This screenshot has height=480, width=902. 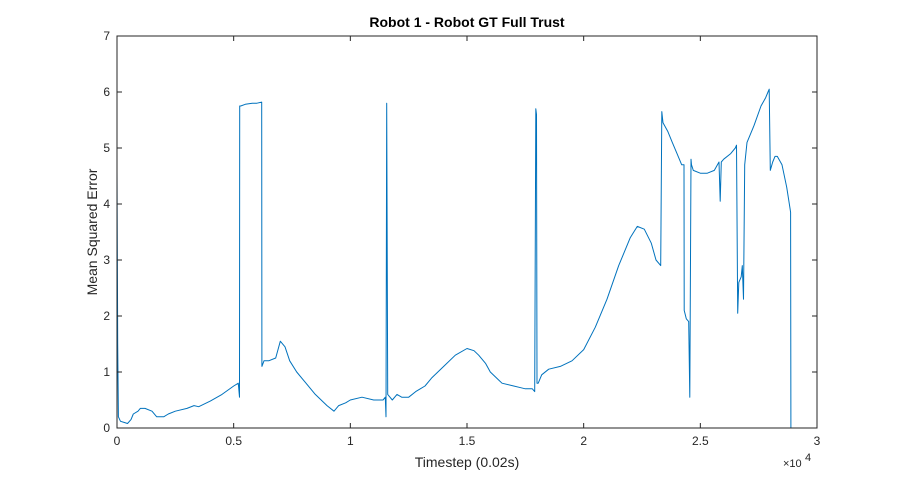 I want to click on chart-title: Robot 1 - Robot GT Full Trust, so click(x=467, y=22).